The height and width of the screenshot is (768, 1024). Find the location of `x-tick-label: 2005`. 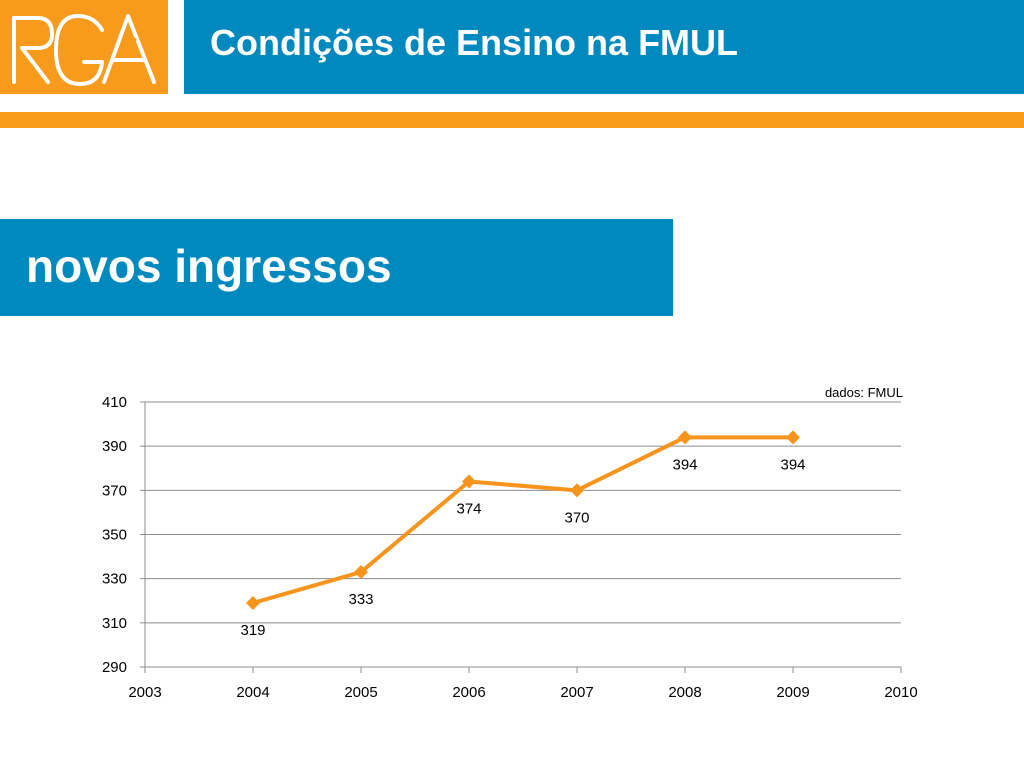

x-tick-label: 2005 is located at coordinates (360, 692).